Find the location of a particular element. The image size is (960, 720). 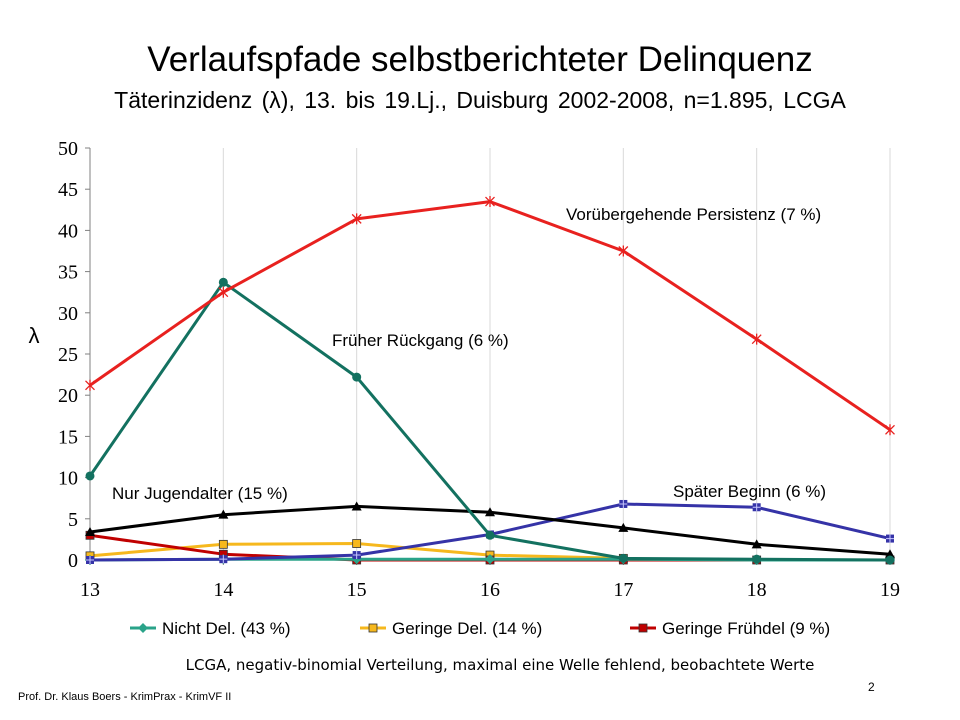

point-sb-17-cross is located at coordinates (623, 503).